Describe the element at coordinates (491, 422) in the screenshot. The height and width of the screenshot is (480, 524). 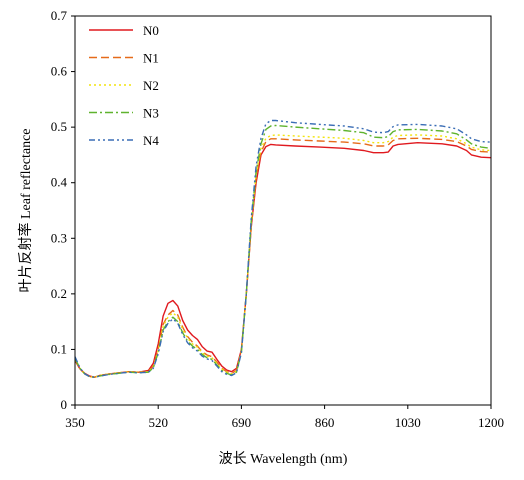
I see `x-tick-label: 1200` at that location.